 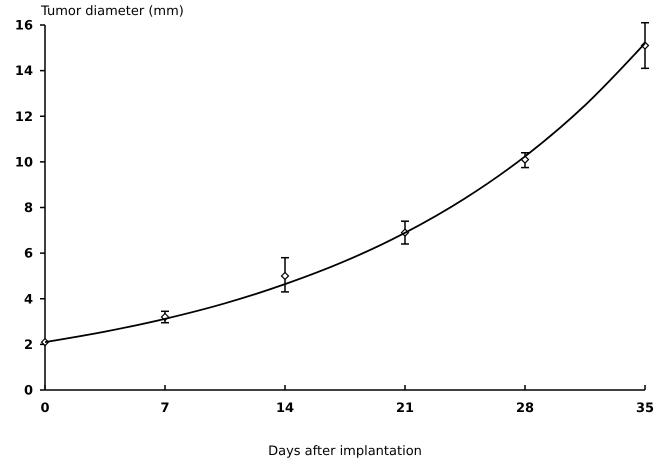 What do you see at coordinates (525, 408) in the screenshot?
I see `x-tick-label: 28` at bounding box center [525, 408].